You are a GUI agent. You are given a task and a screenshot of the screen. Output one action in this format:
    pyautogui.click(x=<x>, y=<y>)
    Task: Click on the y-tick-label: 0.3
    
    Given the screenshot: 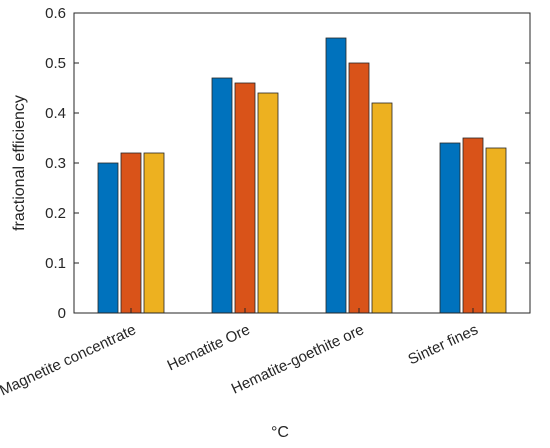 What is the action you would take?
    pyautogui.click(x=55, y=163)
    